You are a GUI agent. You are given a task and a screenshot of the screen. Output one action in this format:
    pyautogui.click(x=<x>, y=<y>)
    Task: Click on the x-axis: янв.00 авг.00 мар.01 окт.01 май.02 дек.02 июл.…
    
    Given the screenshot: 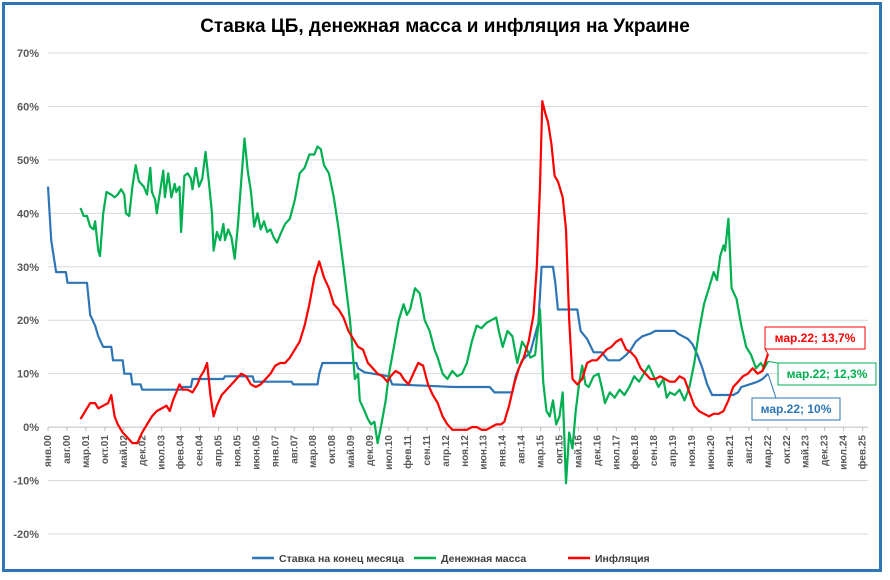 What is the action you would take?
    pyautogui.click(x=456, y=448)
    